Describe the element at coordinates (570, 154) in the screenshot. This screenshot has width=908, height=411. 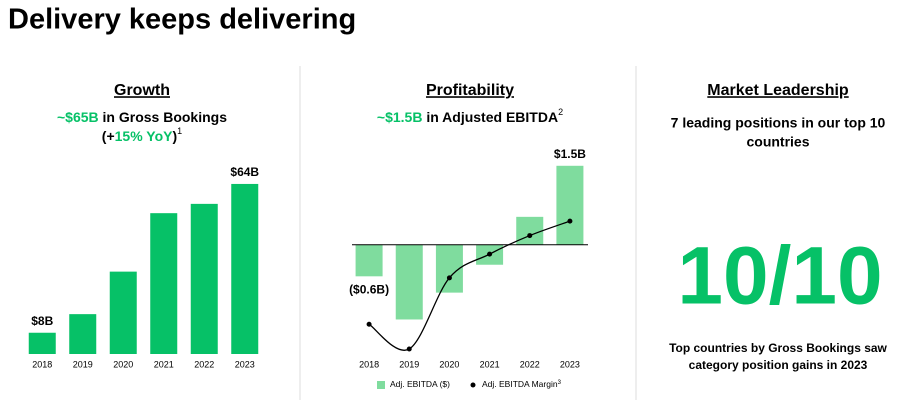
I see `data-label: $1.5B` at that location.